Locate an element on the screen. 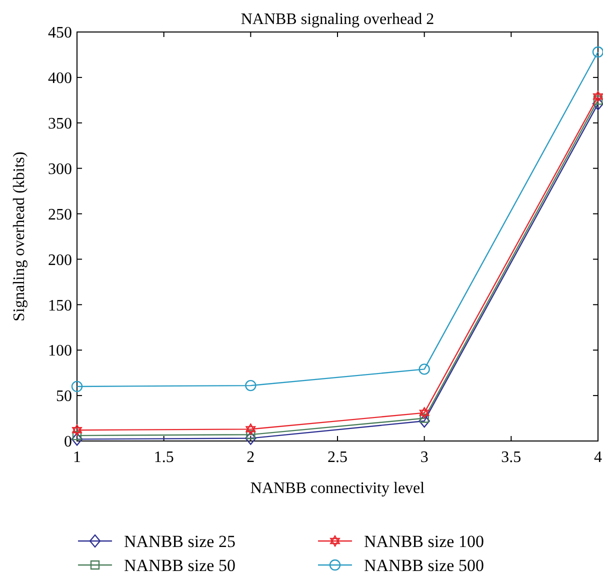 This screenshot has width=603, height=580. y-tick-label: 150 is located at coordinates (60, 305).